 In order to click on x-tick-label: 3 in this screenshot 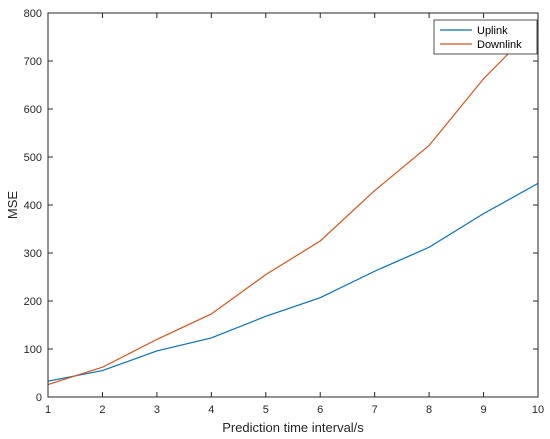, I will do `click(157, 410)`.